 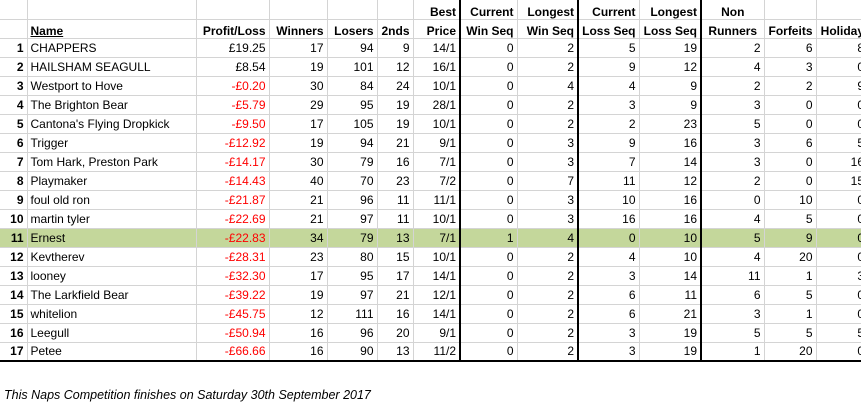 What do you see at coordinates (670, 29) in the screenshot?
I see `header-loss-seq-longest: Loss Seq` at bounding box center [670, 29].